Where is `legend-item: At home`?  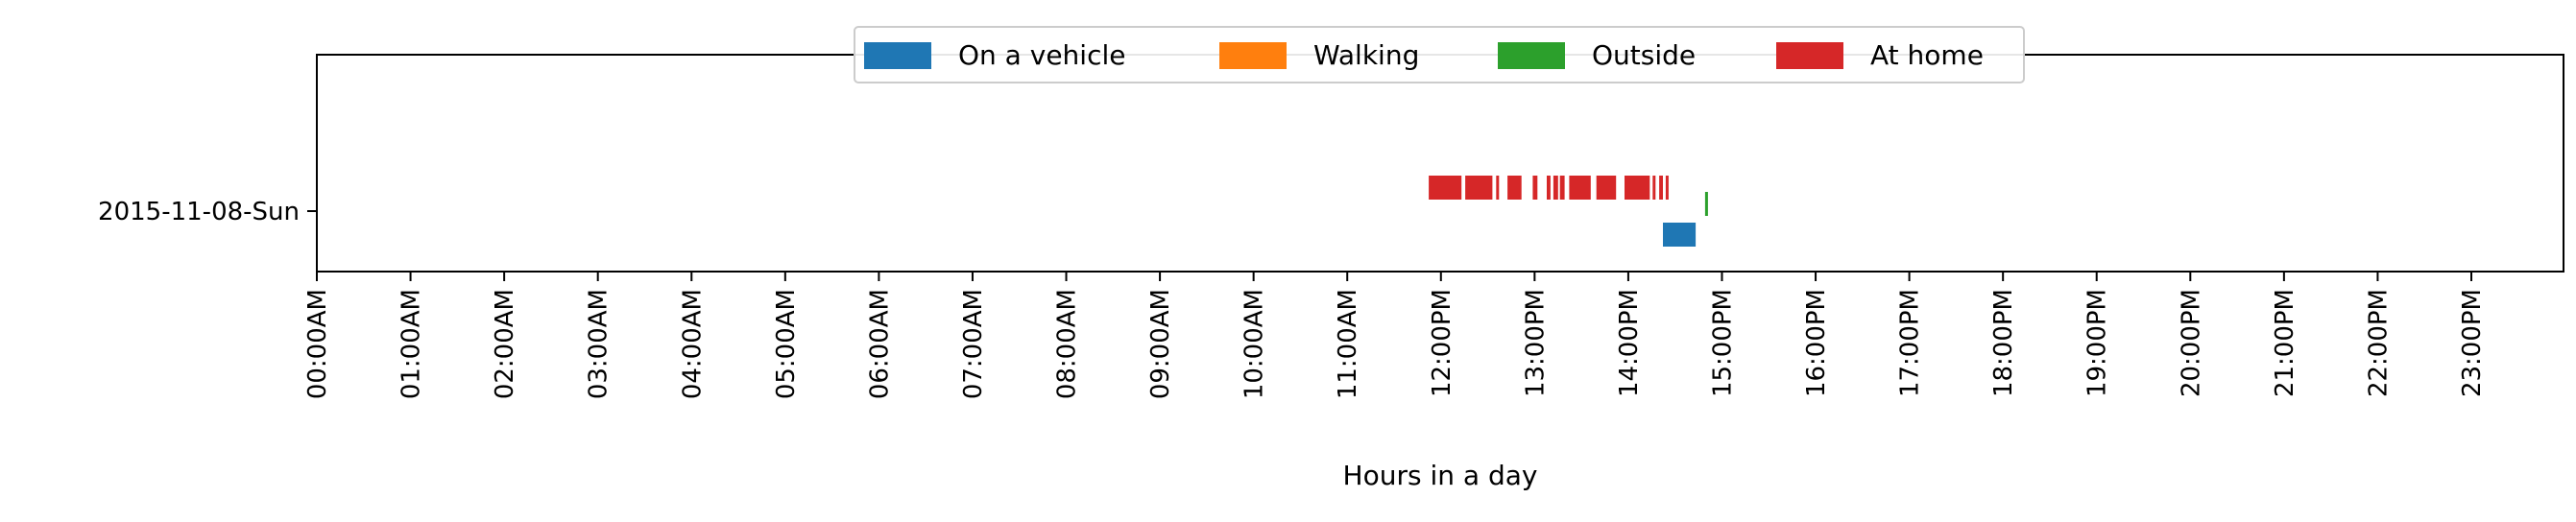 legend-item: At home is located at coordinates (1880, 55).